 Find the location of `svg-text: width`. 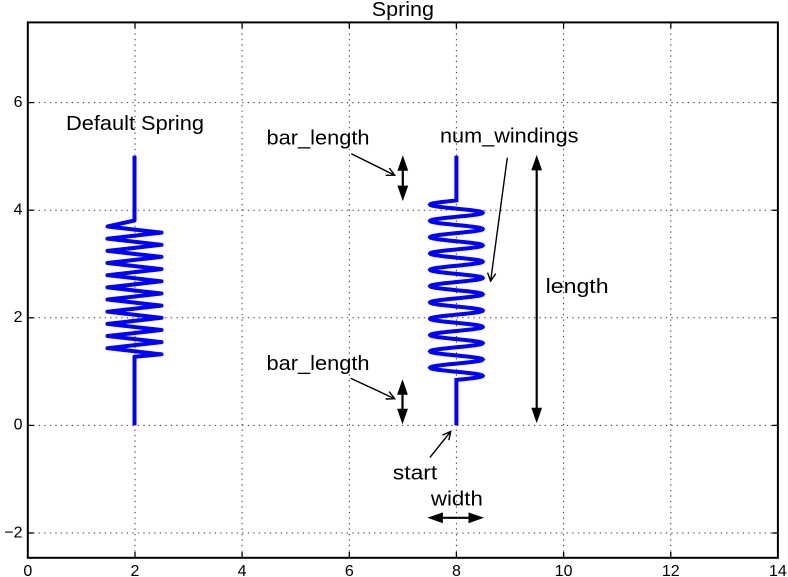

svg-text: width is located at coordinates (456, 499).